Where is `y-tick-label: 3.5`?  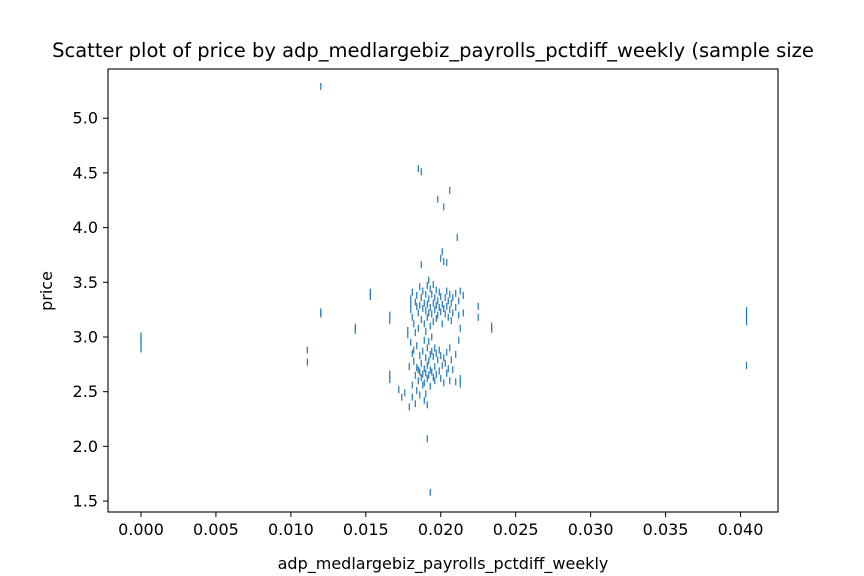
y-tick-label: 3.5 is located at coordinates (85, 282).